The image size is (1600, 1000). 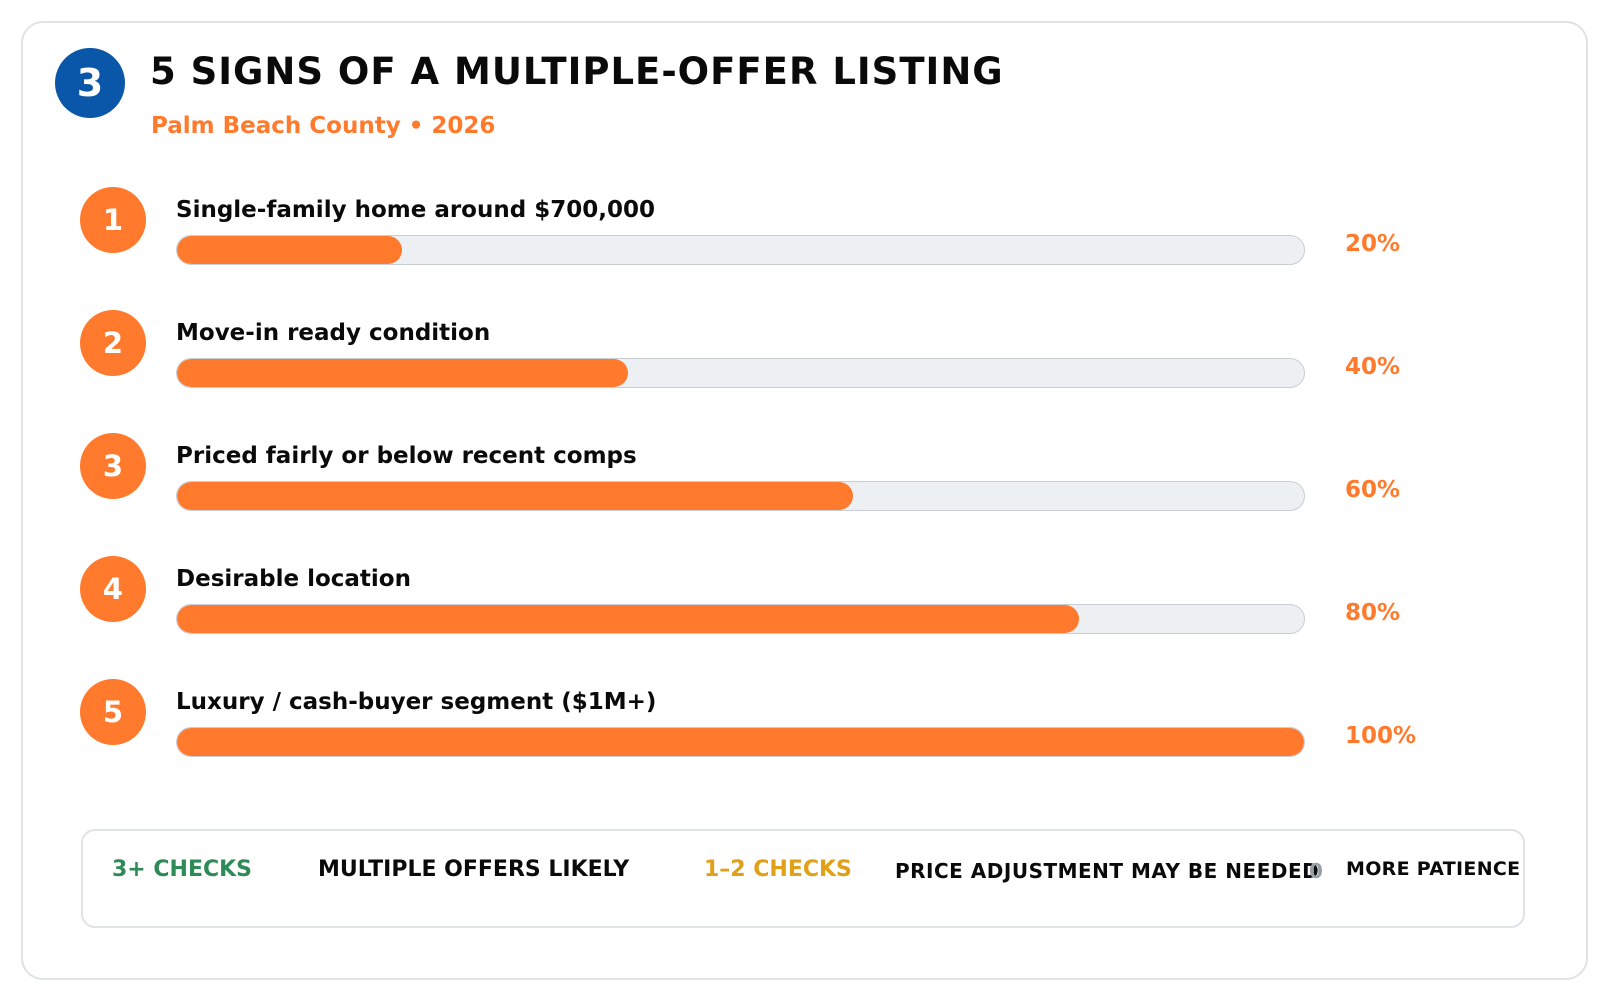 What do you see at coordinates (293, 579) in the screenshot?
I see `category-label: Desirable location` at bounding box center [293, 579].